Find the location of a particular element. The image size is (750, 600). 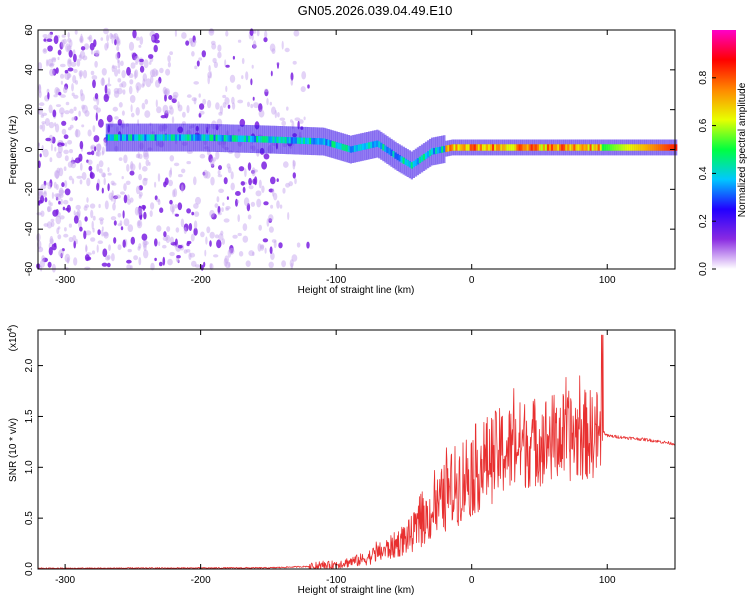

y-tick-label: -60 is located at coordinates (29, 268).